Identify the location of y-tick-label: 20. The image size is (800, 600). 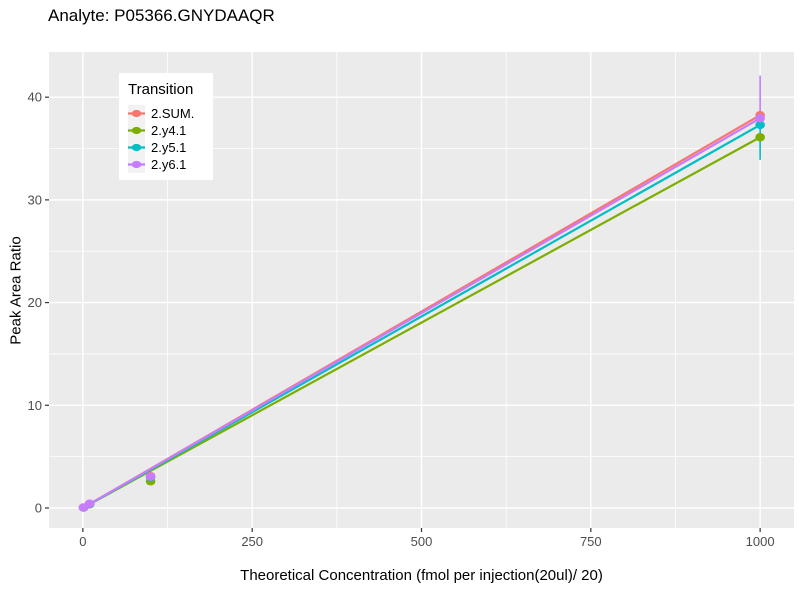
(35, 302).